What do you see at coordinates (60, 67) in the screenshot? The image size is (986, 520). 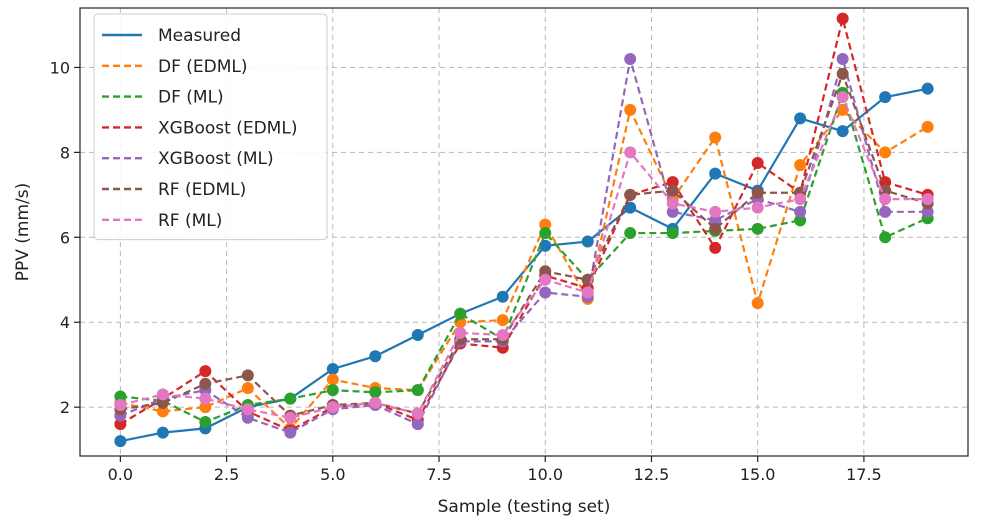 I see `y-tick-label: 10` at bounding box center [60, 67].